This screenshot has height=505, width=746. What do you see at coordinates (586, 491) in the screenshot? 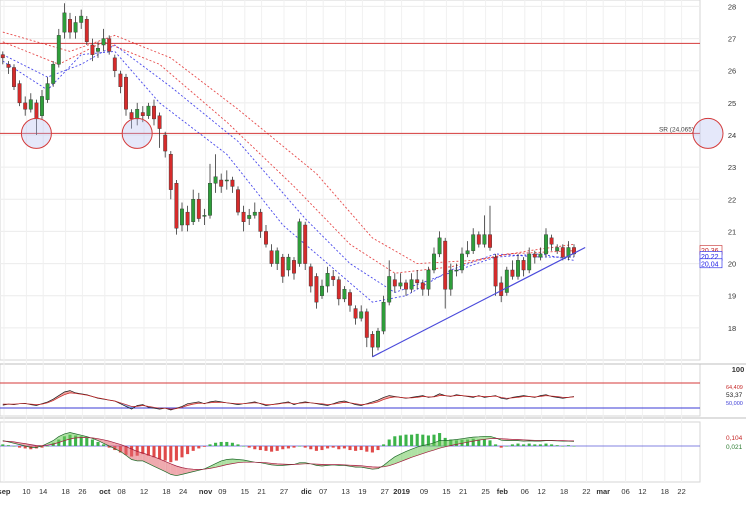
I see `x-tick-label: 22` at bounding box center [586, 491].